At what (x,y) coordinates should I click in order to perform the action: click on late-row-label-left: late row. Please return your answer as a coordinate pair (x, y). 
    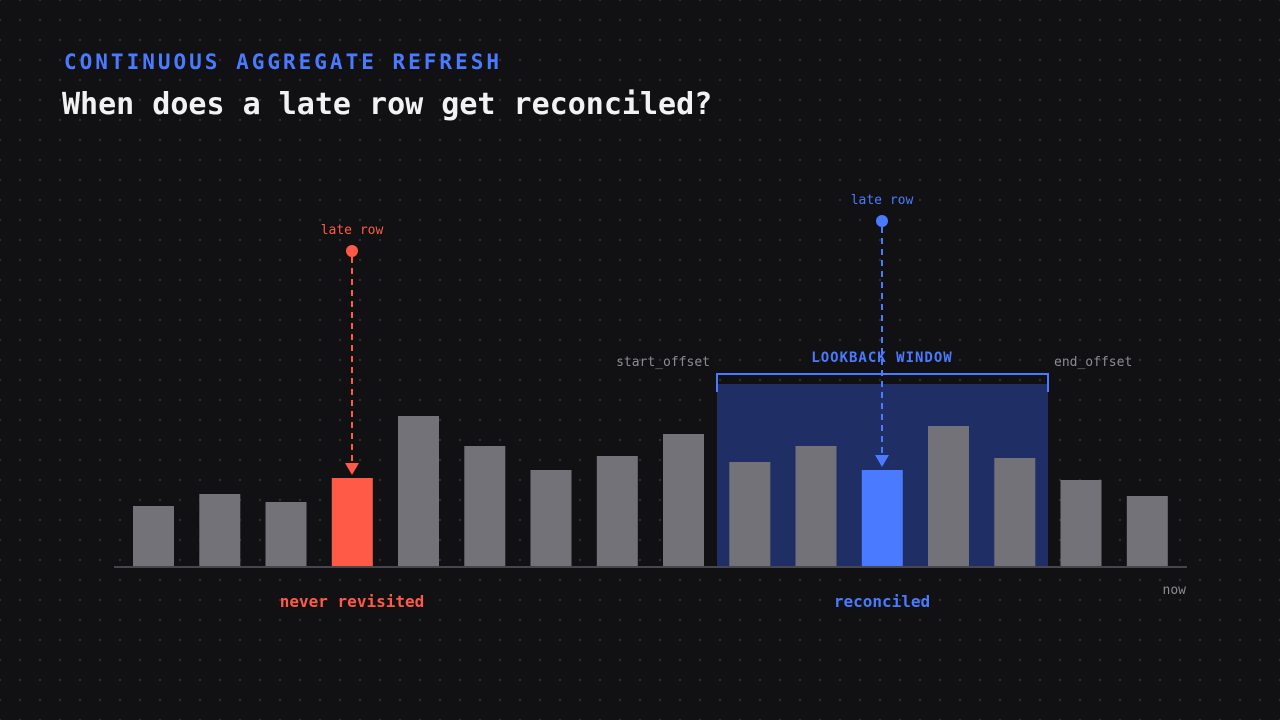
    Looking at the image, I should click on (352, 230).